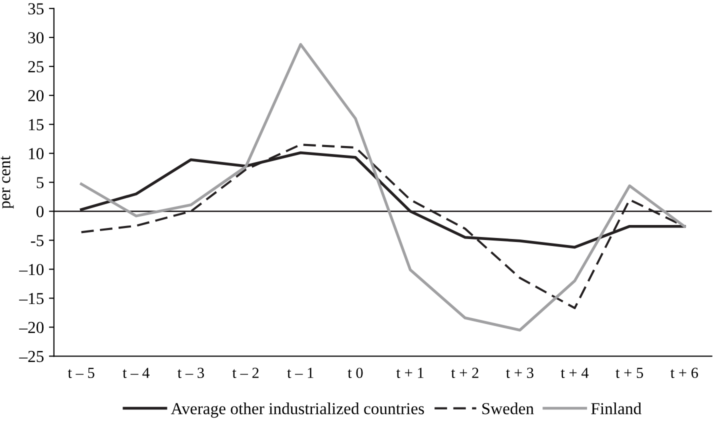  Describe the element at coordinates (191, 373) in the screenshot. I see `x-tick-label: t – 3` at that location.